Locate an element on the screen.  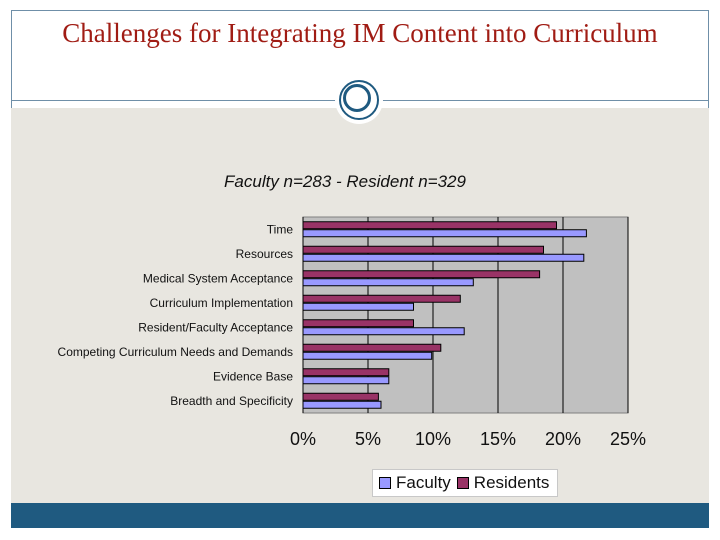
category-label: Resident/Faculty Acceptance is located at coordinates (215, 327).